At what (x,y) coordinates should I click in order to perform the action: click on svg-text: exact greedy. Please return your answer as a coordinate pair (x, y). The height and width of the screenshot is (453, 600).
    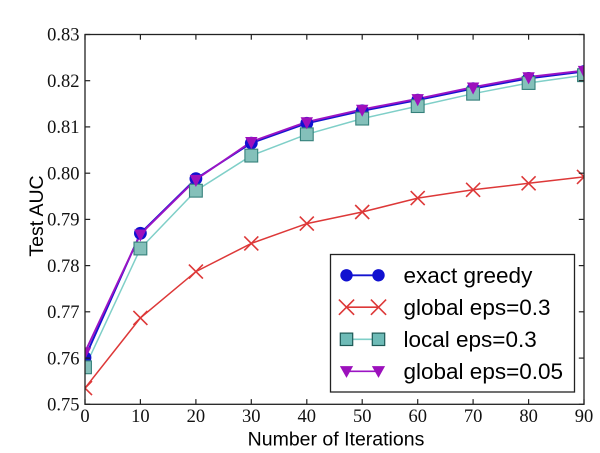
    Looking at the image, I should click on (469, 275).